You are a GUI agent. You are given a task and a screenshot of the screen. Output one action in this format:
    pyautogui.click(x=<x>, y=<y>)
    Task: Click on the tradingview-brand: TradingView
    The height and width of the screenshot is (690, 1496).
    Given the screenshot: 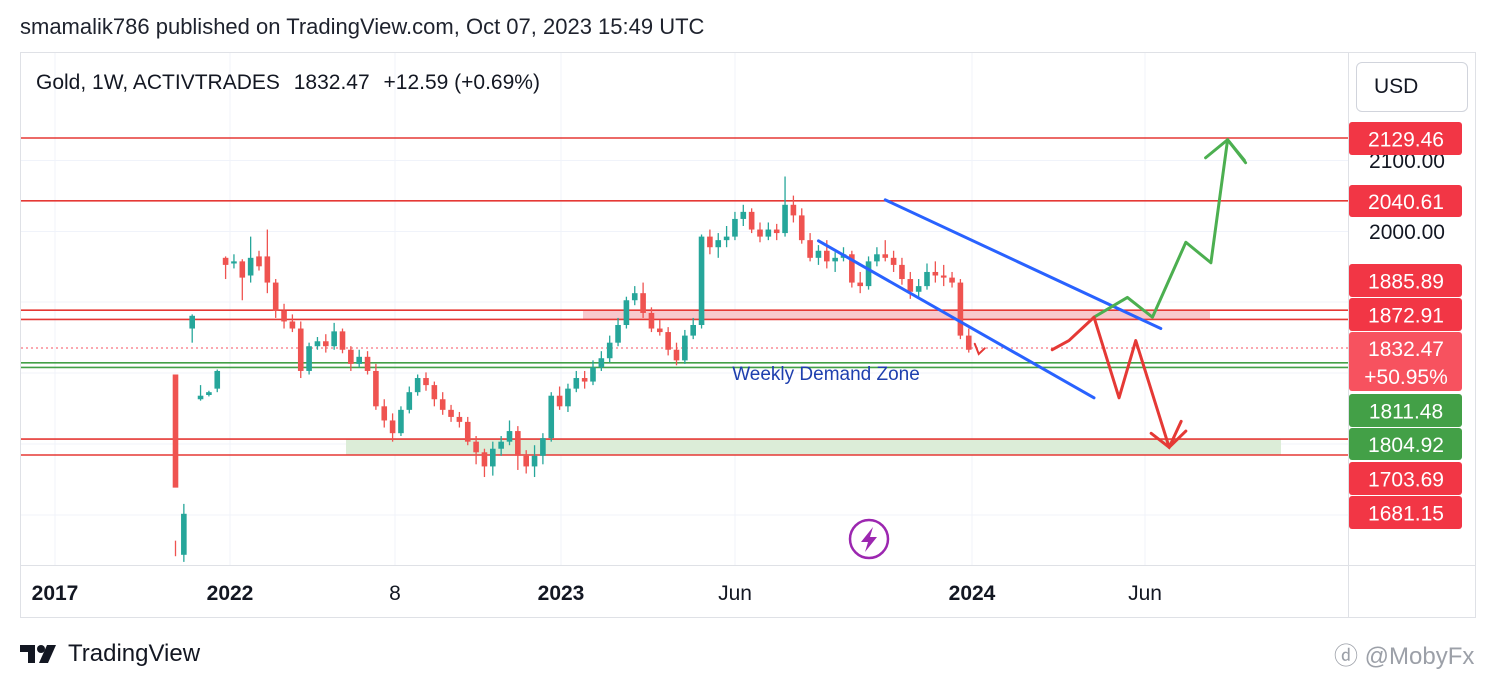 What is the action you would take?
    pyautogui.click(x=110, y=654)
    